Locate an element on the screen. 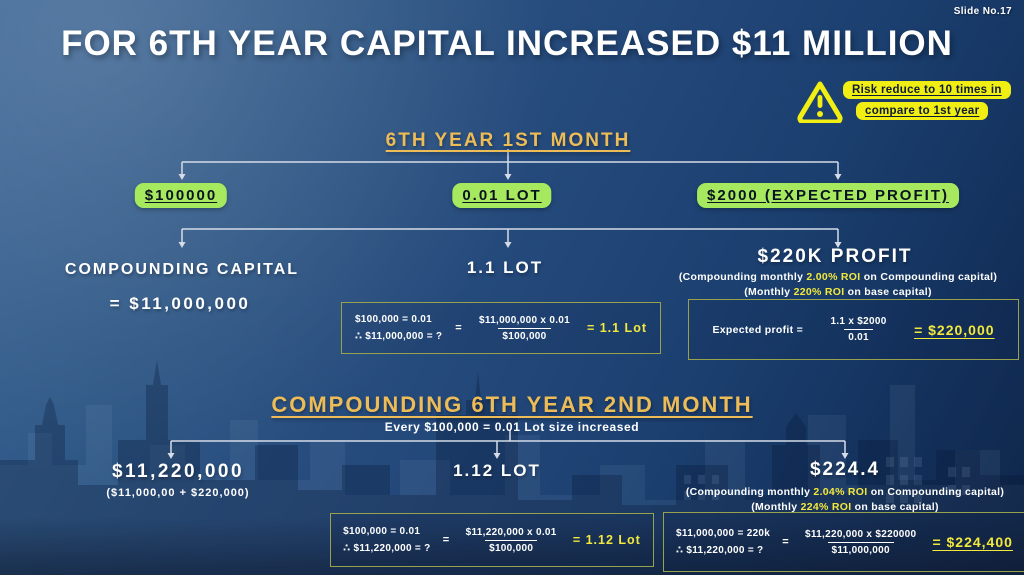 The height and width of the screenshot is (575, 1024). month2-roi-note-base: (Monthly 224% ROI on base capital) is located at coordinates (845, 507).